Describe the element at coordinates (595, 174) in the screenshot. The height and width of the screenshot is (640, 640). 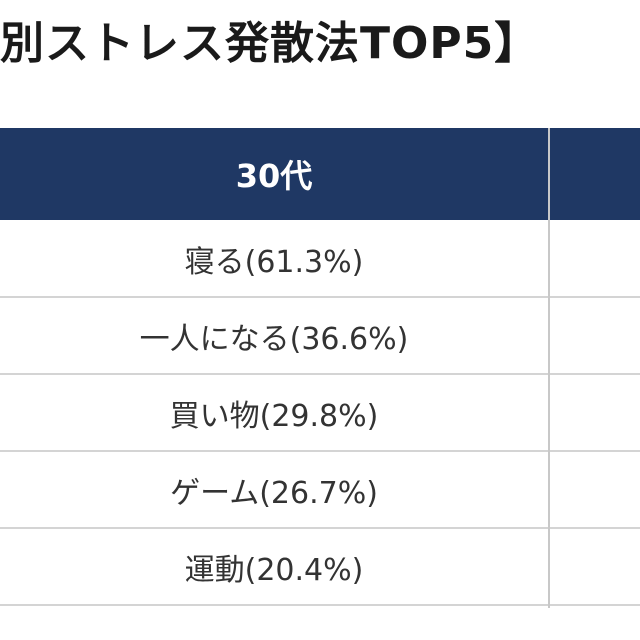
I see `column-header-empty` at that location.